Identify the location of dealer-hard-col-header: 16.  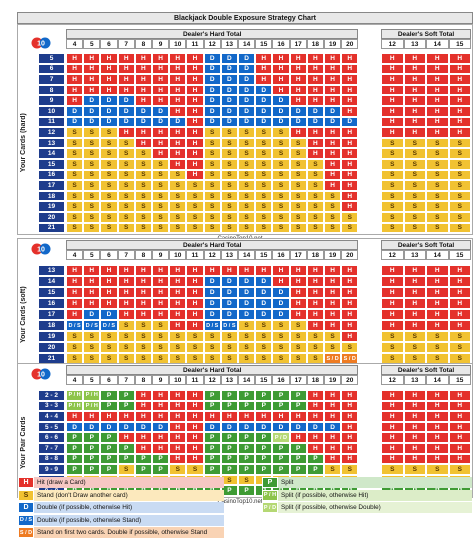
(281, 255).